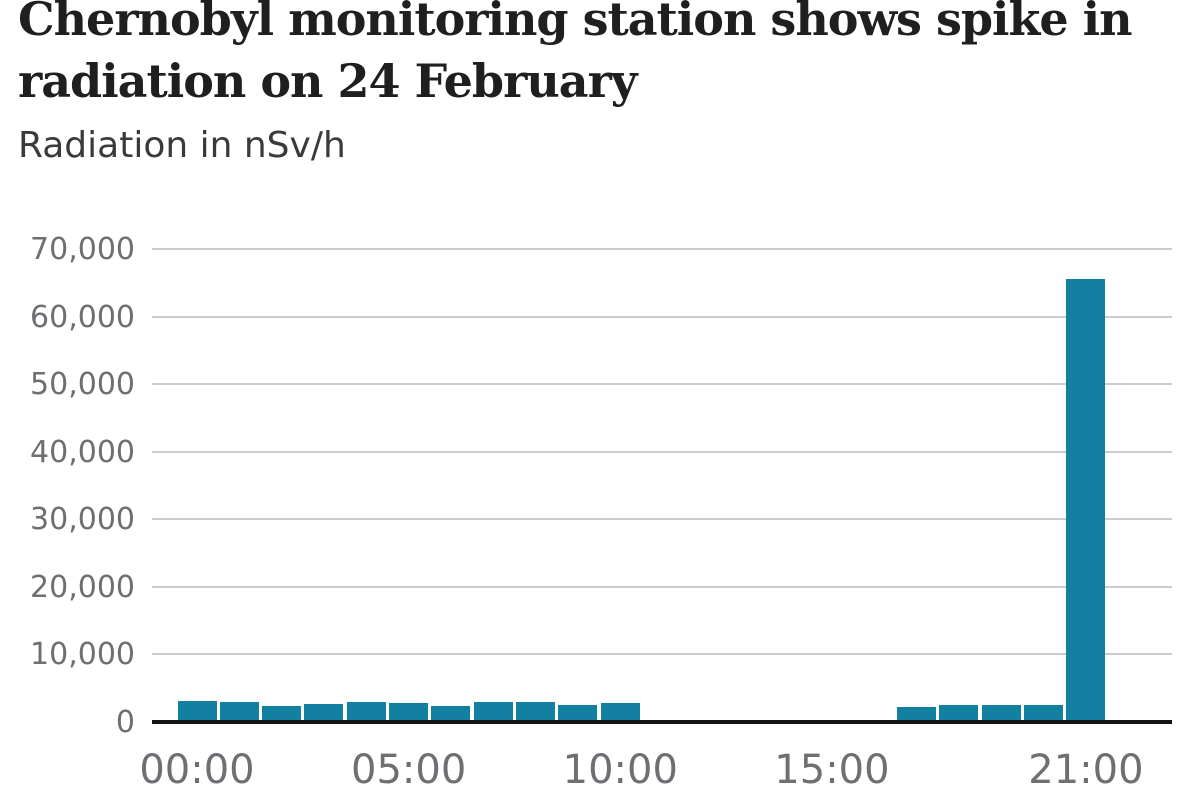  Describe the element at coordinates (662, 722) in the screenshot. I see `x-axis-line` at that location.